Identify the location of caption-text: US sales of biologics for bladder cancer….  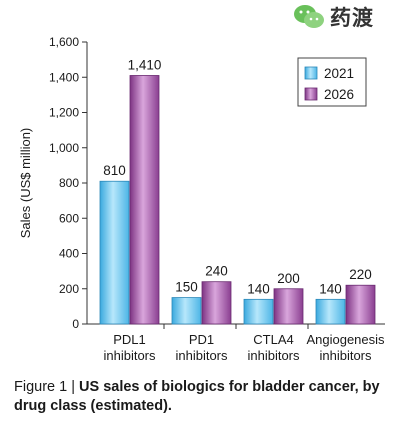
(197, 396).